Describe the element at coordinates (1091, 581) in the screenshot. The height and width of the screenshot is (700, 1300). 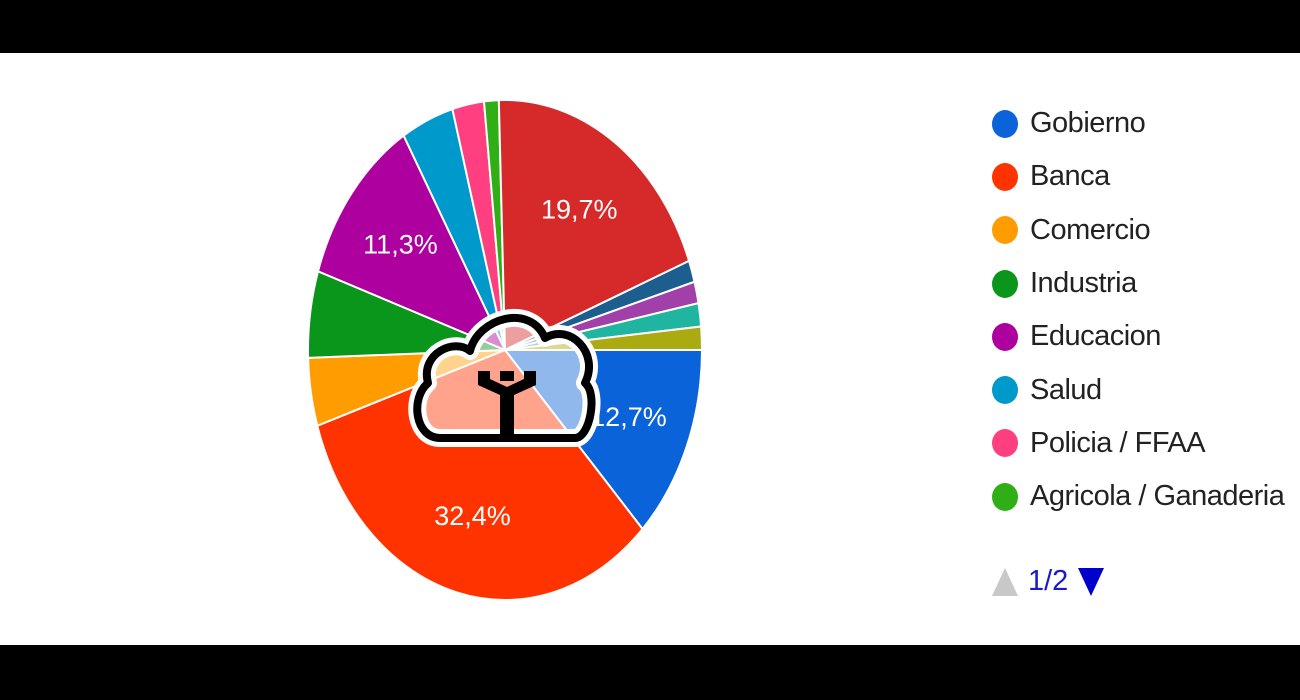
I see `legend-next-page-icon` at that location.